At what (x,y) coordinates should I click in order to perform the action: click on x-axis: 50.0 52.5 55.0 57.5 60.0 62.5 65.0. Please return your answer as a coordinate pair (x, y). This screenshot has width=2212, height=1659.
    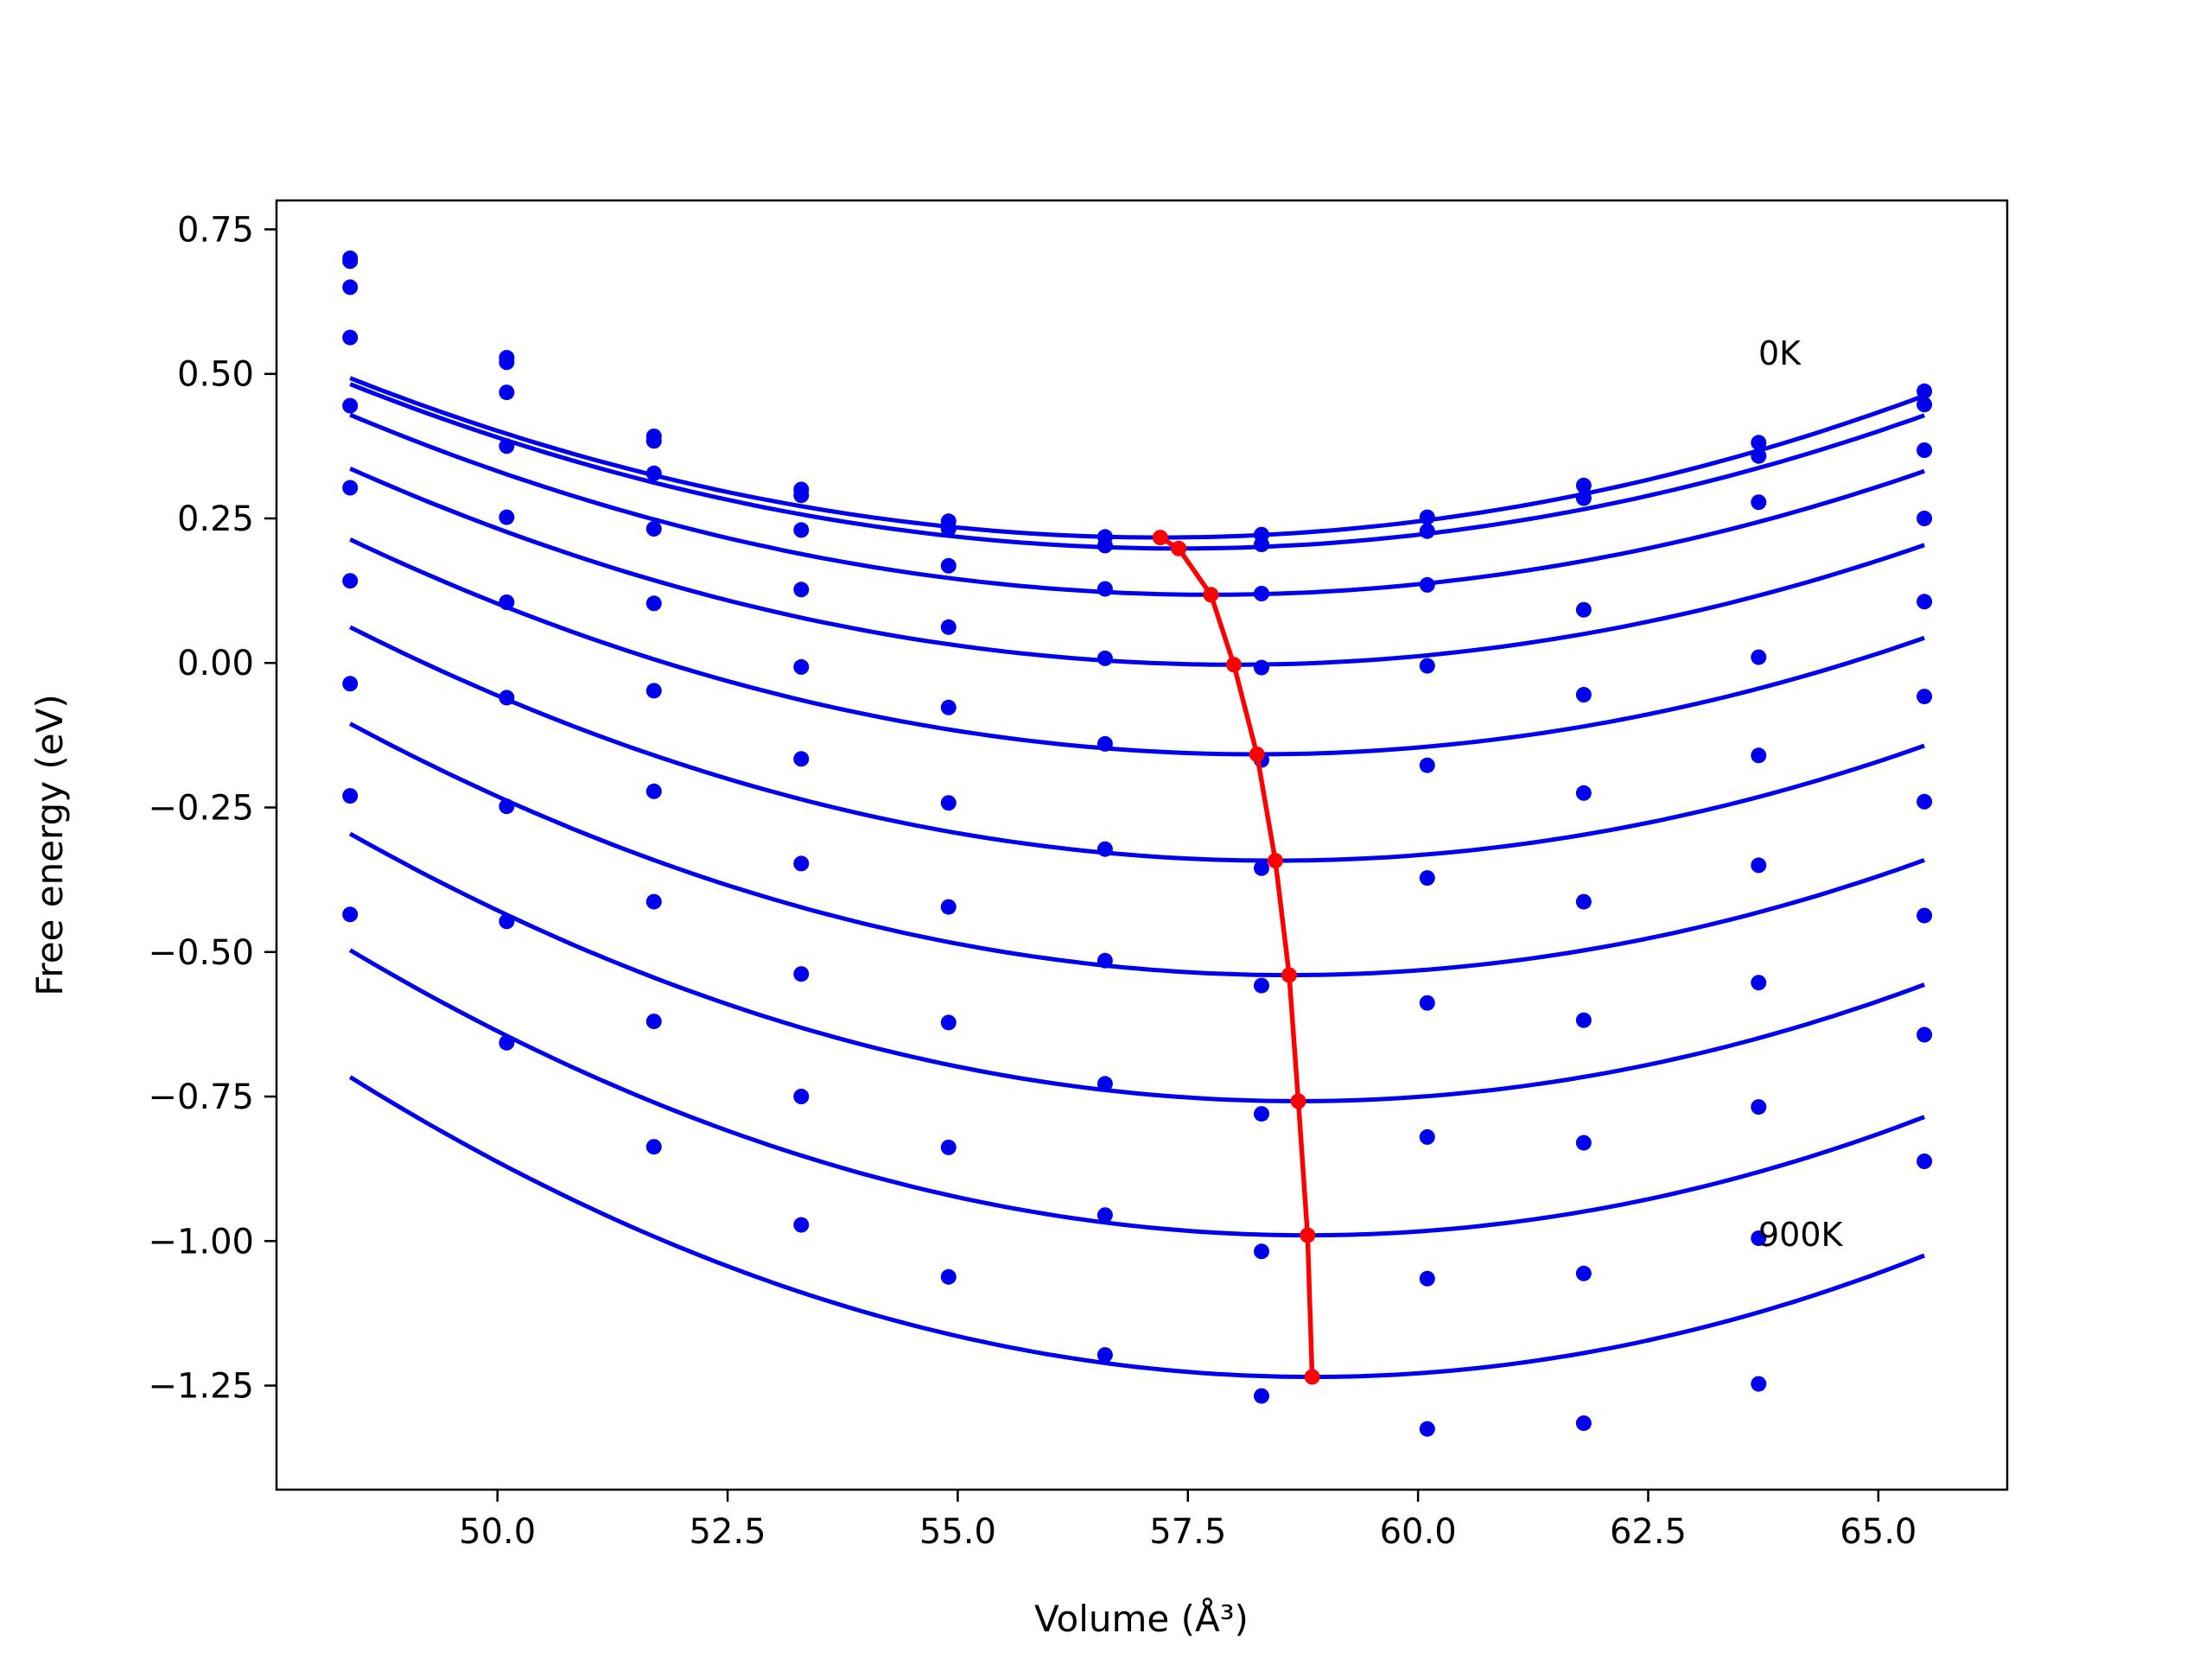
    Looking at the image, I should click on (1187, 1521).